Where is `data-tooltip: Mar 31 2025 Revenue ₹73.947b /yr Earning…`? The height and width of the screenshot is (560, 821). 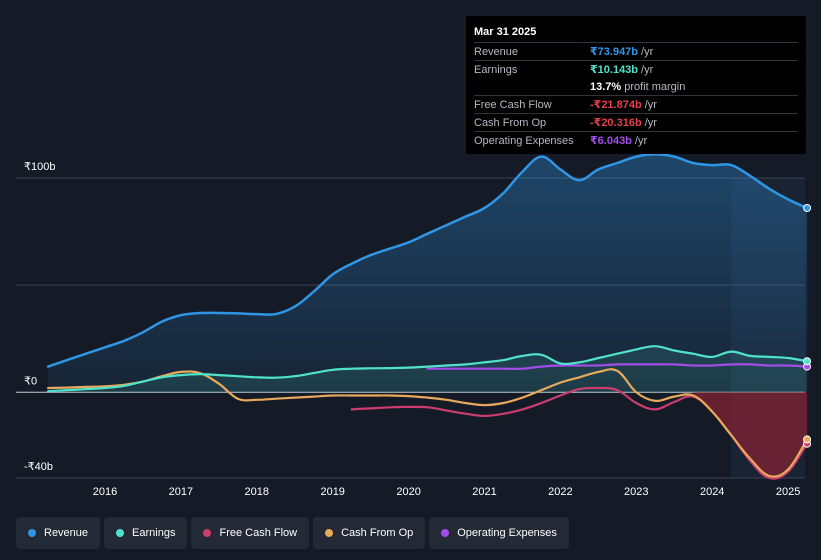
data-tooltip: Mar 31 2025 Revenue ₹73.947b /yr Earning… is located at coordinates (636, 85).